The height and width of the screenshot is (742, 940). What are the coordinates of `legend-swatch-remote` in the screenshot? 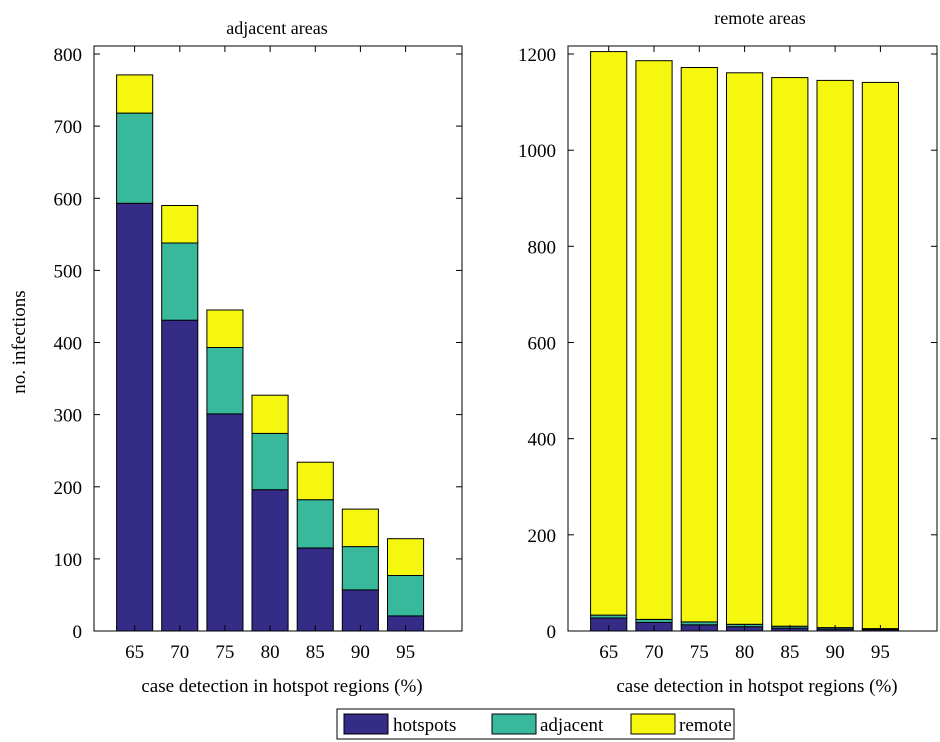 It's located at (653, 724).